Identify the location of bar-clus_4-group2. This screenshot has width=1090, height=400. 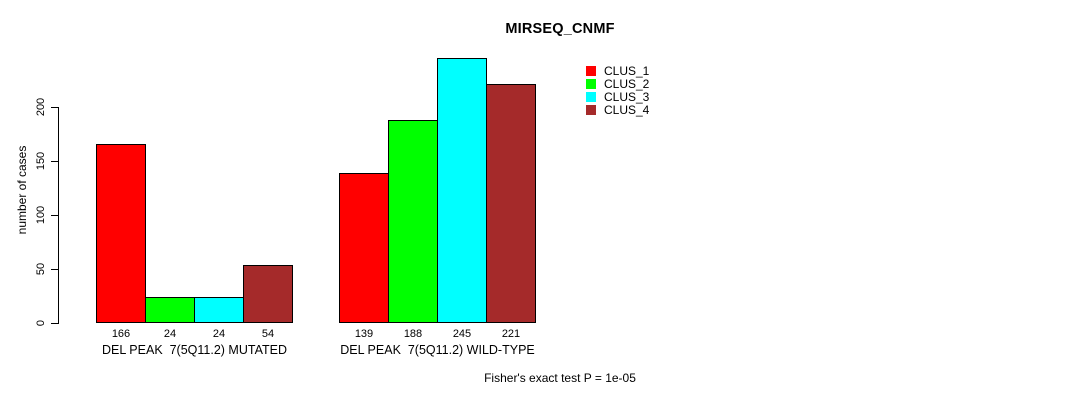
(511, 203).